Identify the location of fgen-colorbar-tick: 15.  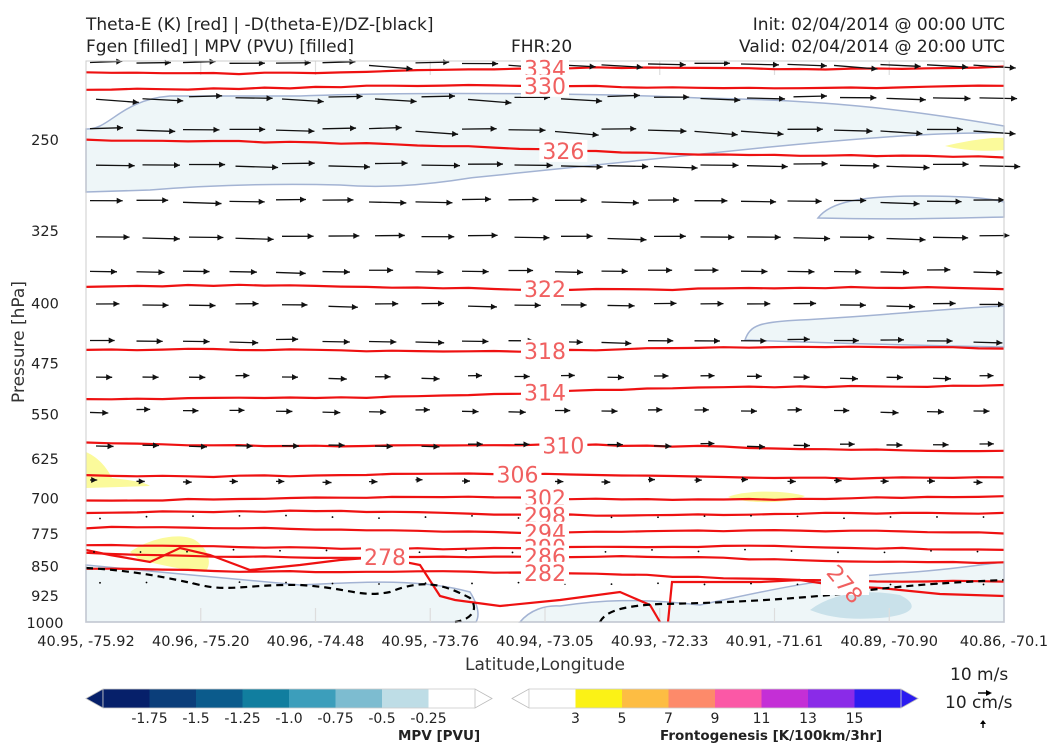
(855, 719).